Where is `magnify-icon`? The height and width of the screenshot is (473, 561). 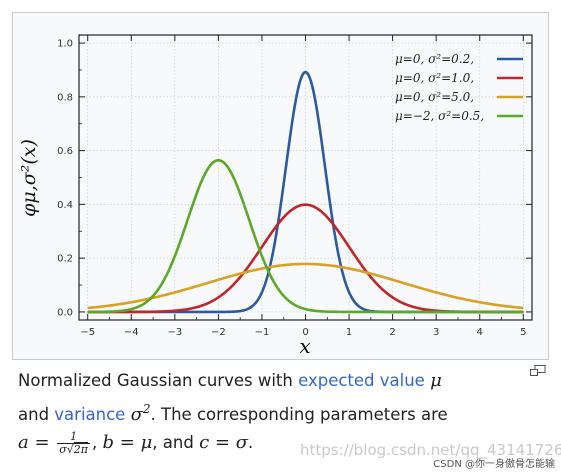
magnify-icon is located at coordinates (538, 371).